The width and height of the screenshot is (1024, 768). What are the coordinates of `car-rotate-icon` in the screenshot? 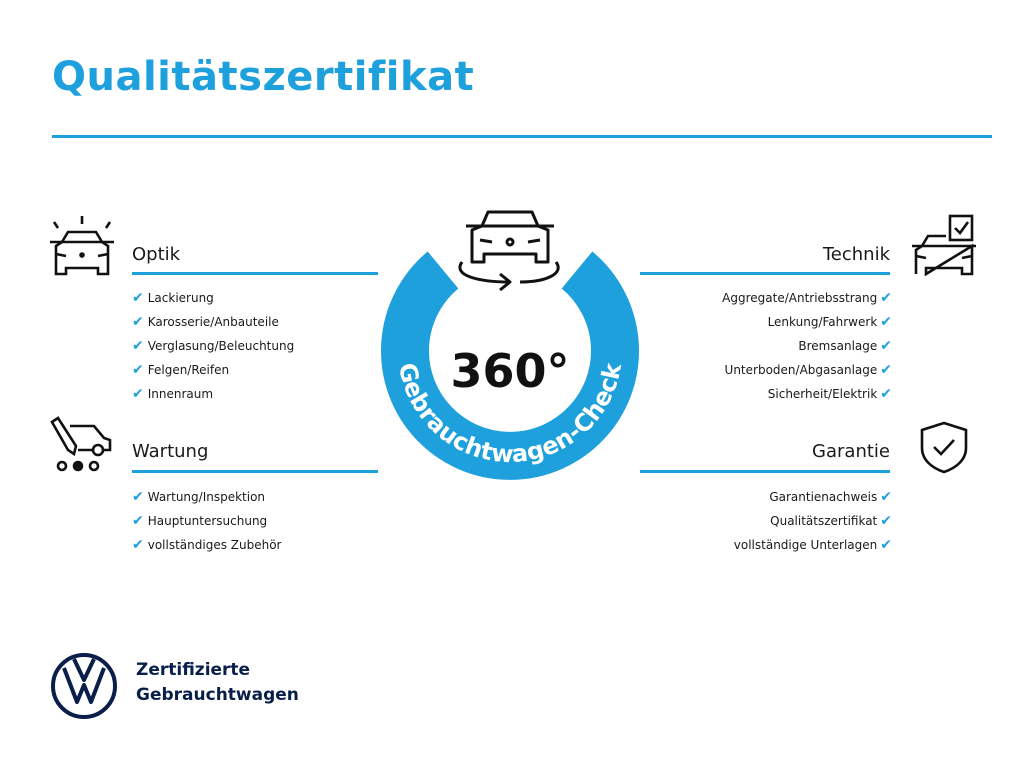 It's located at (509, 251).